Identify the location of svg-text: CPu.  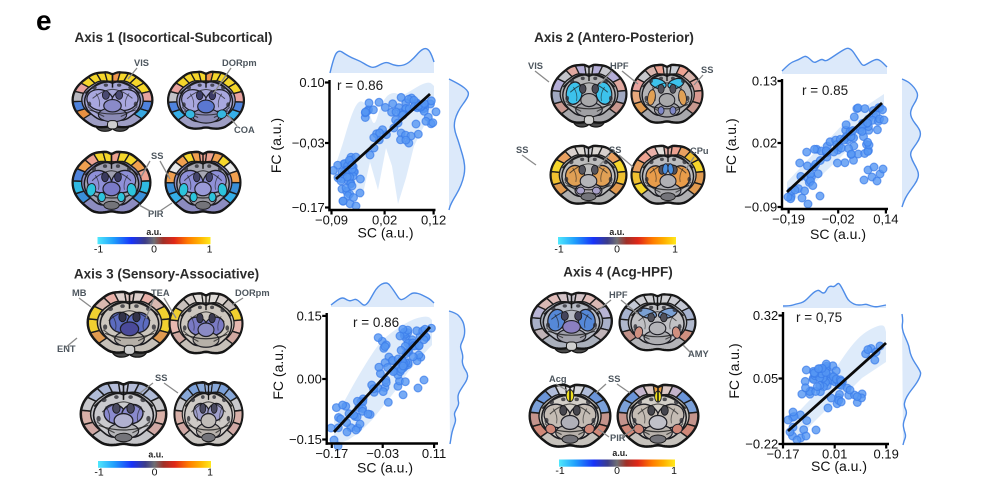
(699, 151).